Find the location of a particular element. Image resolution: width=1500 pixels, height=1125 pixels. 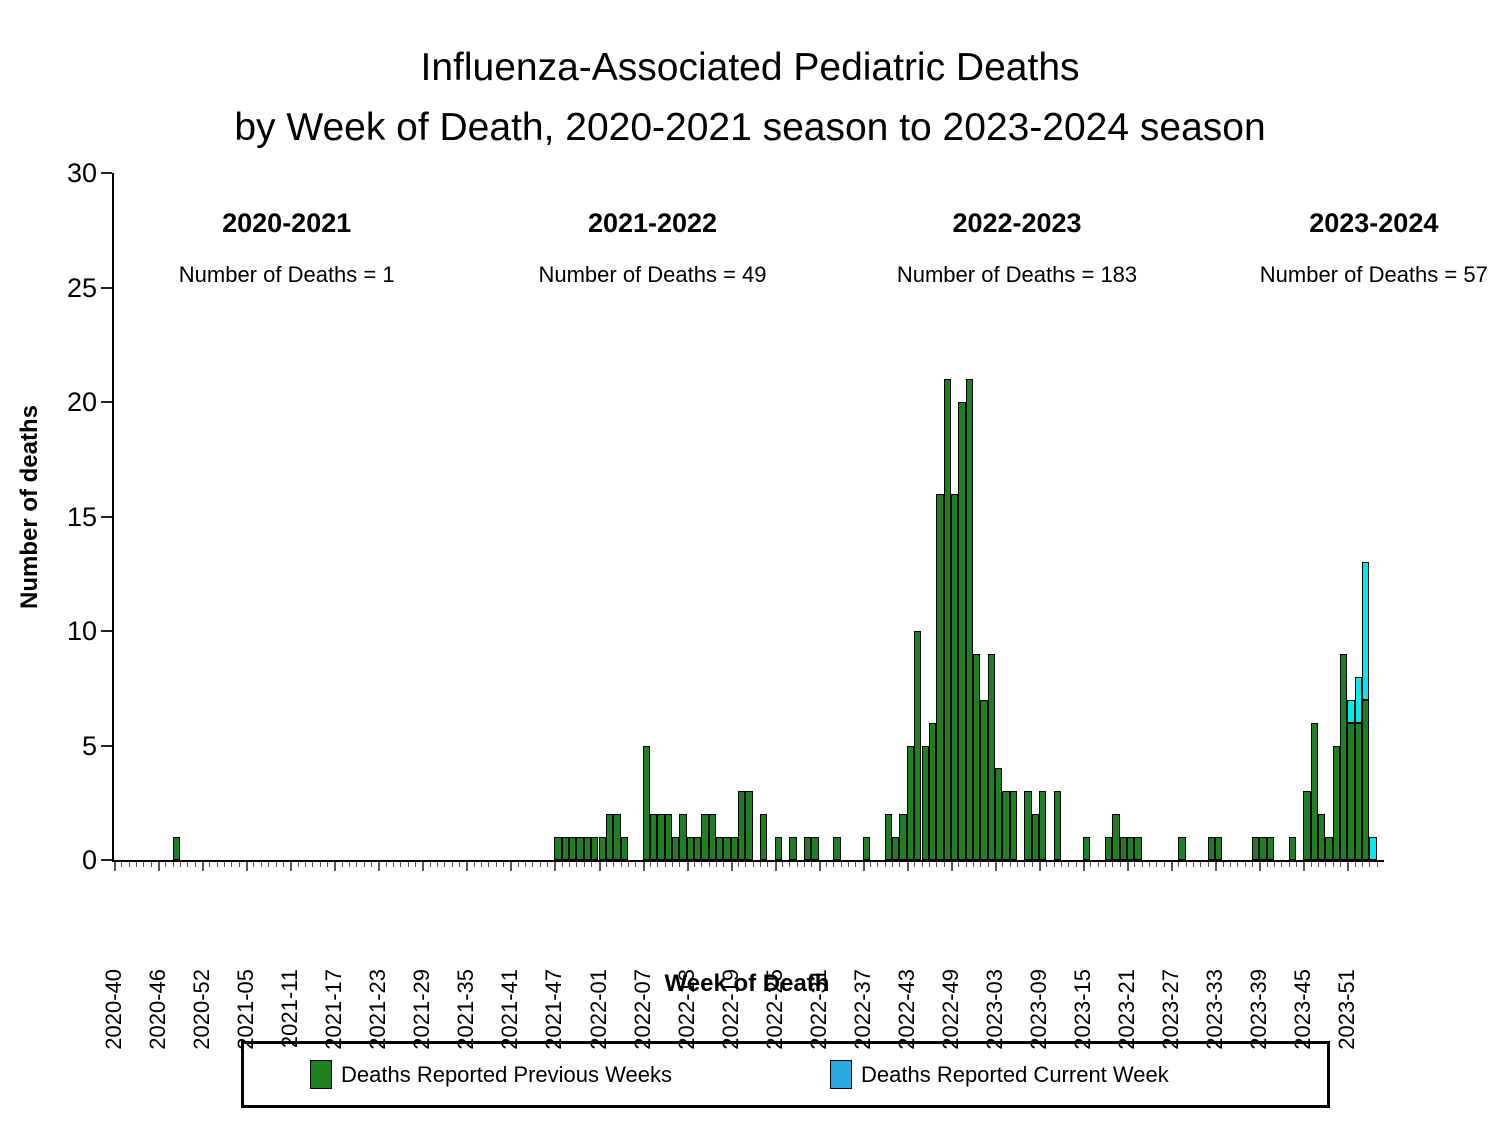

x-tick-label: 2021-23 is located at coordinates (378, 1009).